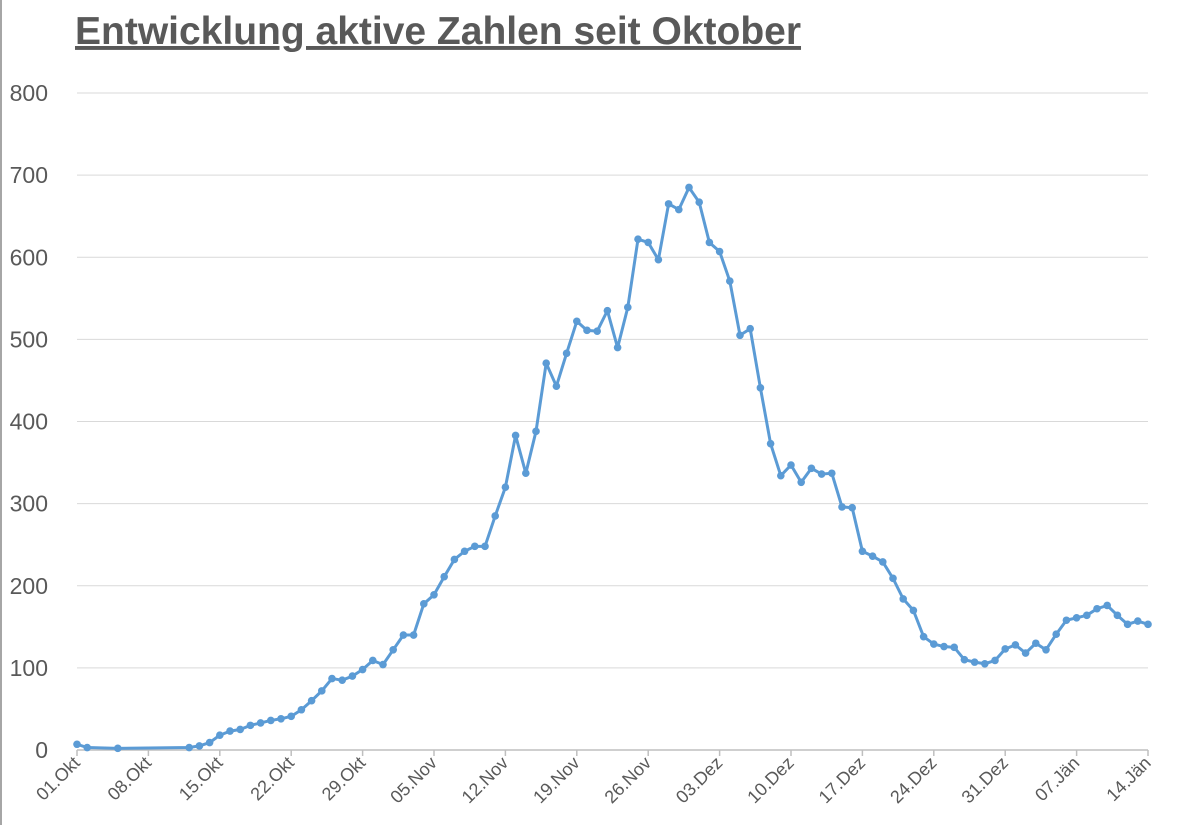 The height and width of the screenshot is (825, 1200). What do you see at coordinates (41, 750) in the screenshot?
I see `y-tick-label: 0` at bounding box center [41, 750].